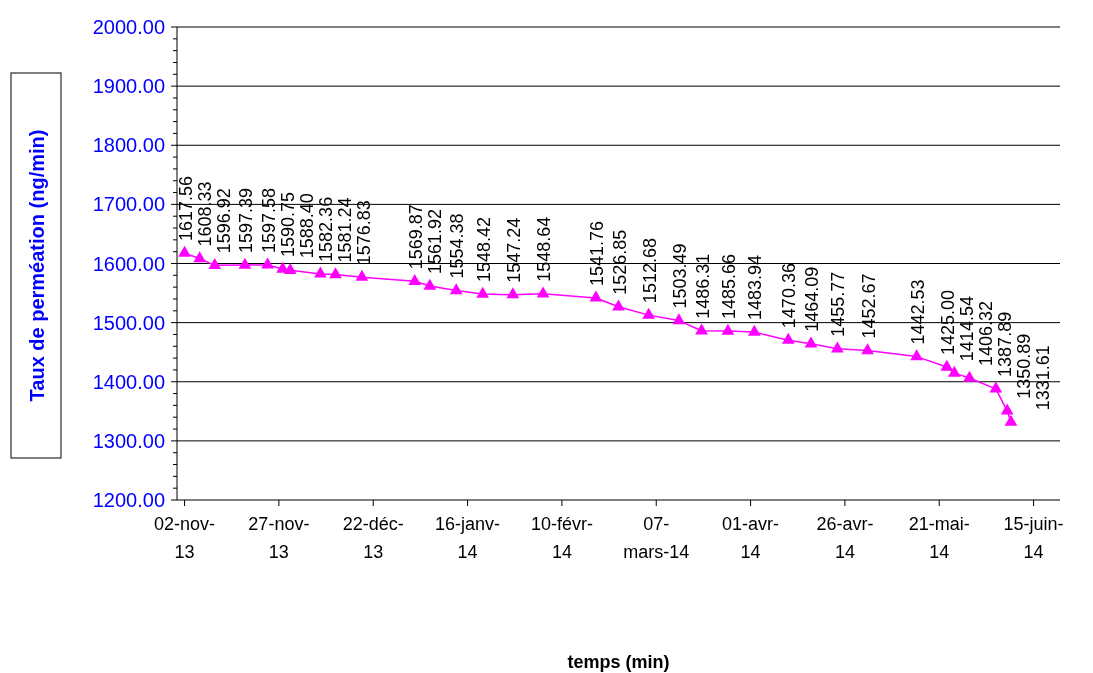  What do you see at coordinates (1023, 366) in the screenshot?
I see `data-label: 1350.89` at bounding box center [1023, 366].